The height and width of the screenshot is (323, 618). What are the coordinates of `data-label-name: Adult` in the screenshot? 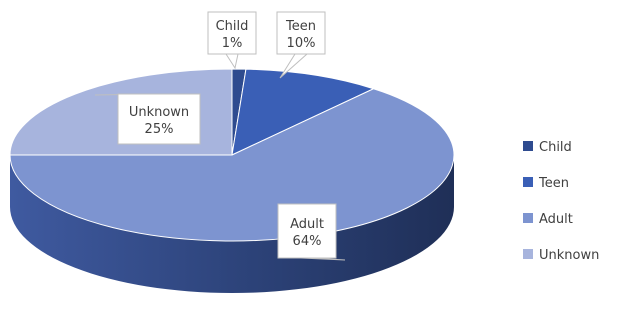 It's located at (307, 224).